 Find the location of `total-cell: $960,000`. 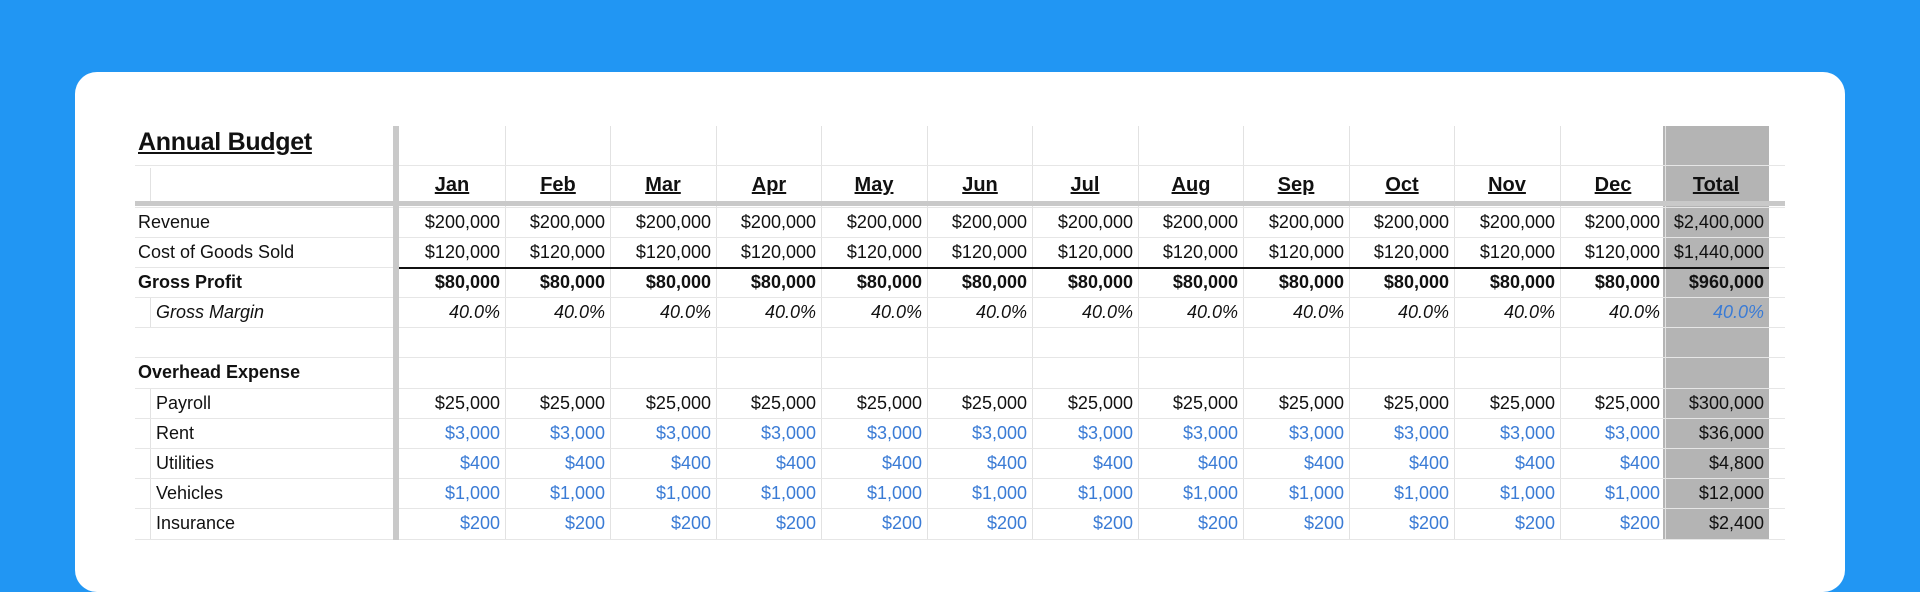

total-cell: $960,000 is located at coordinates (1726, 282).